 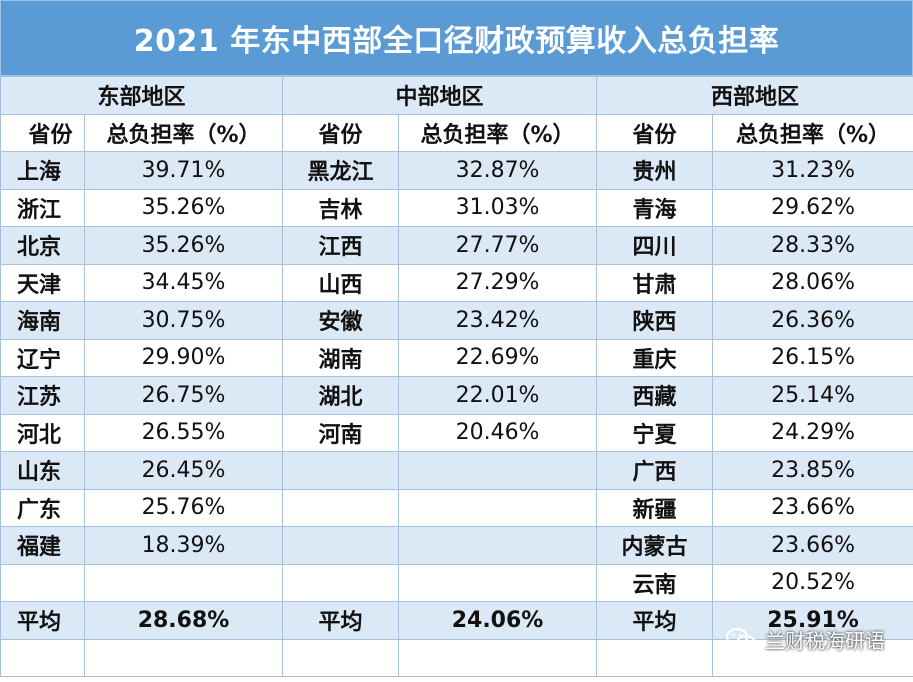 I want to click on region-west: 西部地区, so click(x=754, y=95).